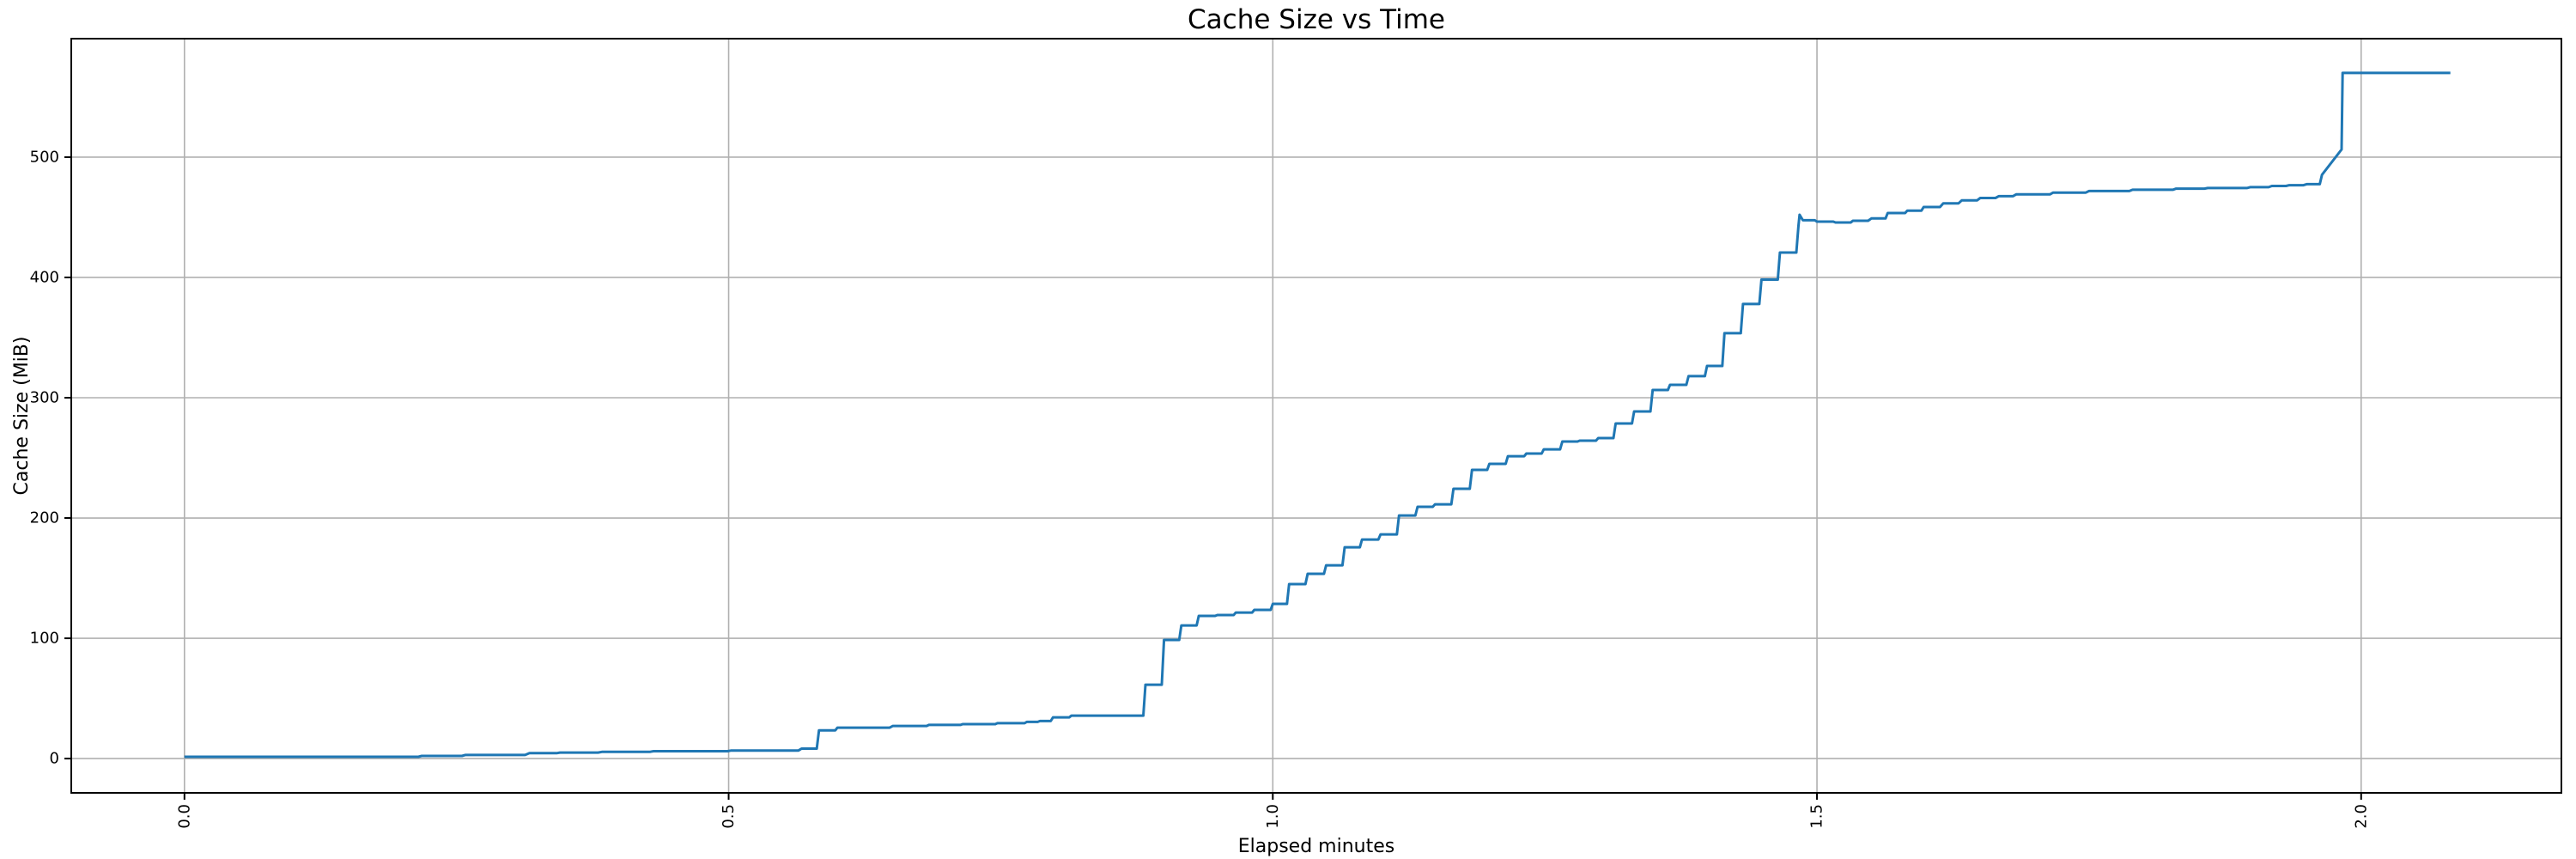  What do you see at coordinates (1316, 847) in the screenshot?
I see `x-axis-label: Elapsed minutes` at bounding box center [1316, 847].